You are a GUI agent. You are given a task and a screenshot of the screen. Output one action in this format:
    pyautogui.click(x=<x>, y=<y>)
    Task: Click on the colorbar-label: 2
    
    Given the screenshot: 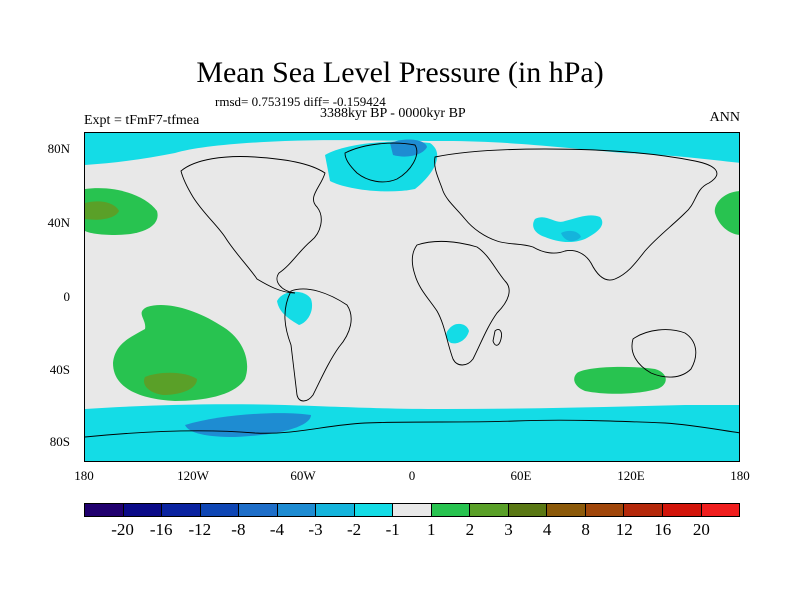 What is the action you would take?
    pyautogui.click(x=470, y=529)
    